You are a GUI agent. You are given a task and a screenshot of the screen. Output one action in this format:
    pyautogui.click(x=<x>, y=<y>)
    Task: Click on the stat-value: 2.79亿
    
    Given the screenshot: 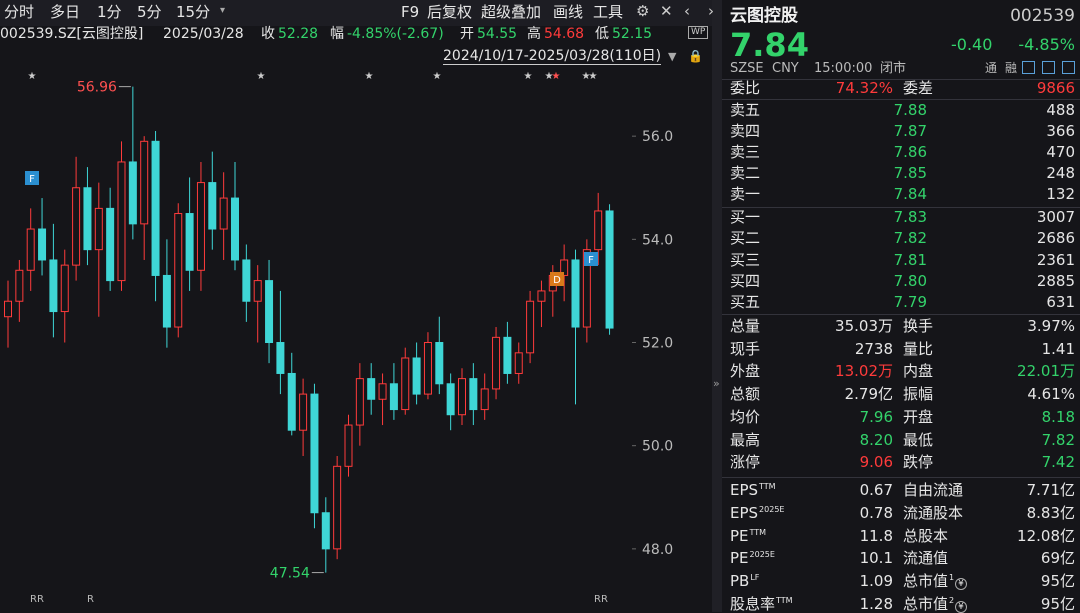 What is the action you would take?
    pyautogui.click(x=868, y=394)
    